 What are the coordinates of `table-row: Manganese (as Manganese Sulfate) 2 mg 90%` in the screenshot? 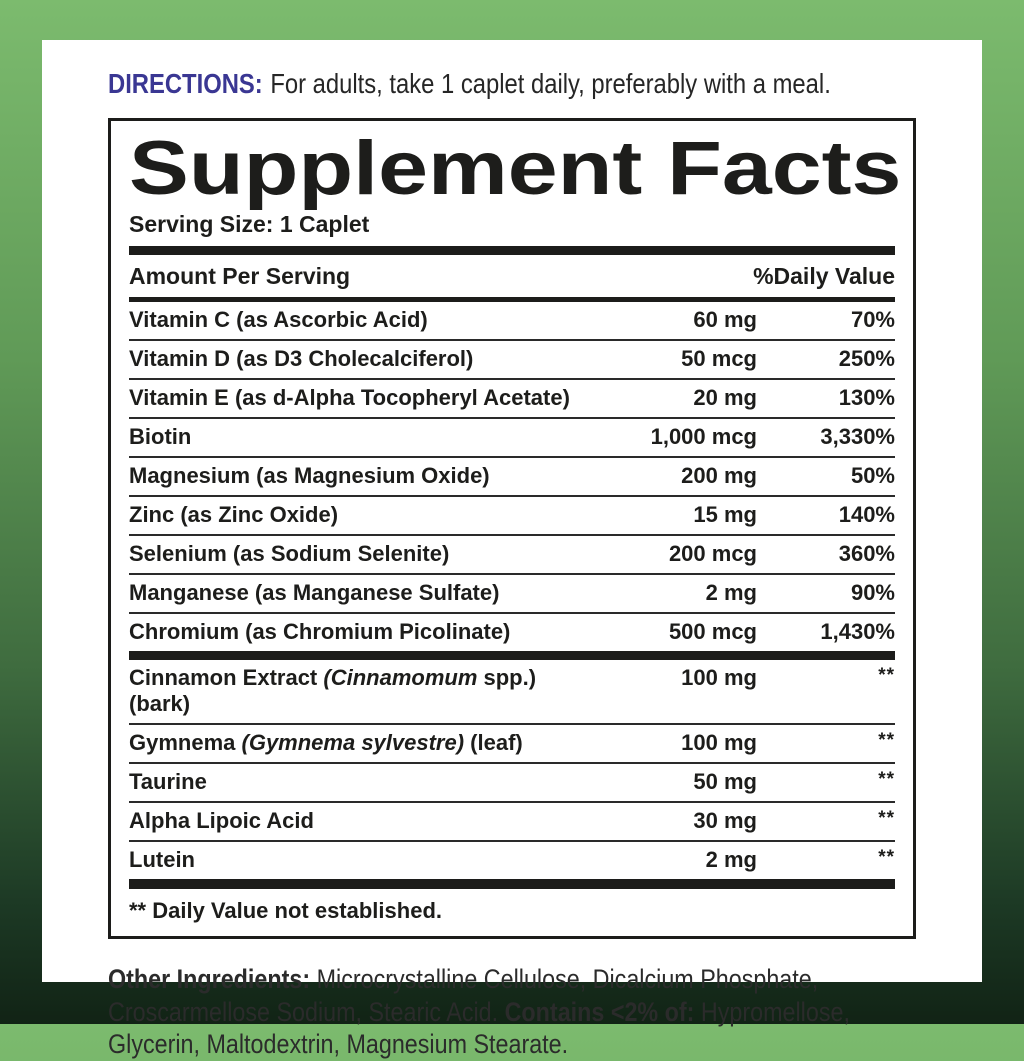 It's located at (512, 592).